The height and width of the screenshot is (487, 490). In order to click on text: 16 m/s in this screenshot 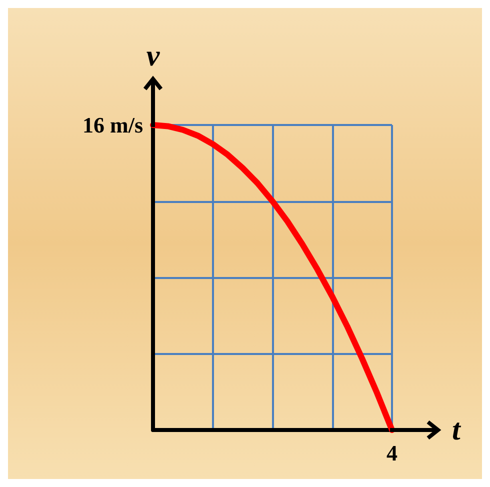, I will do `click(113, 125)`.